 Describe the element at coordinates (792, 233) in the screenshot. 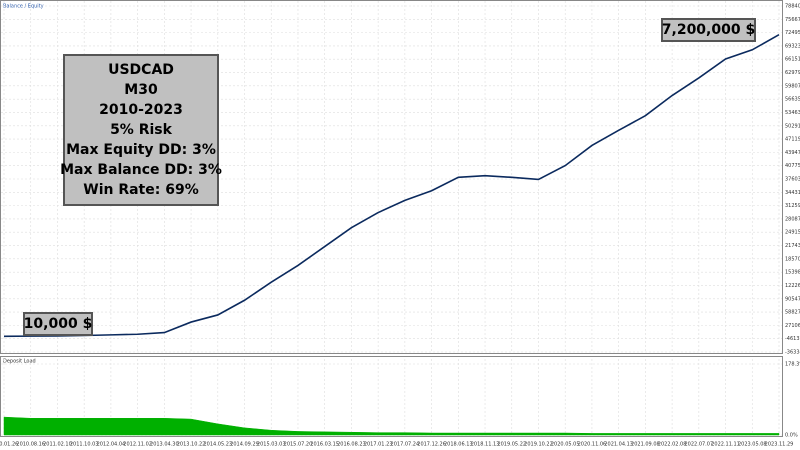

I see `y-tick-label: 2491507` at that location.